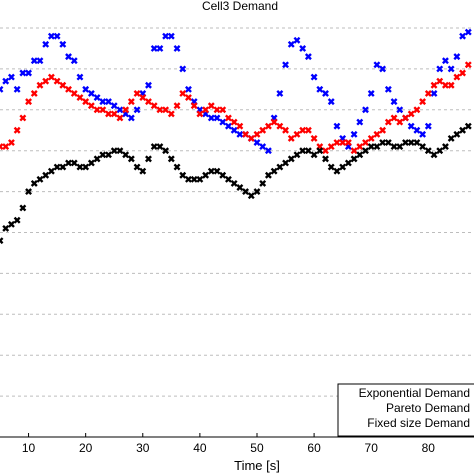 This screenshot has width=474, height=474. Describe the element at coordinates (29, 448) in the screenshot. I see `x-tick-label: 10` at that location.